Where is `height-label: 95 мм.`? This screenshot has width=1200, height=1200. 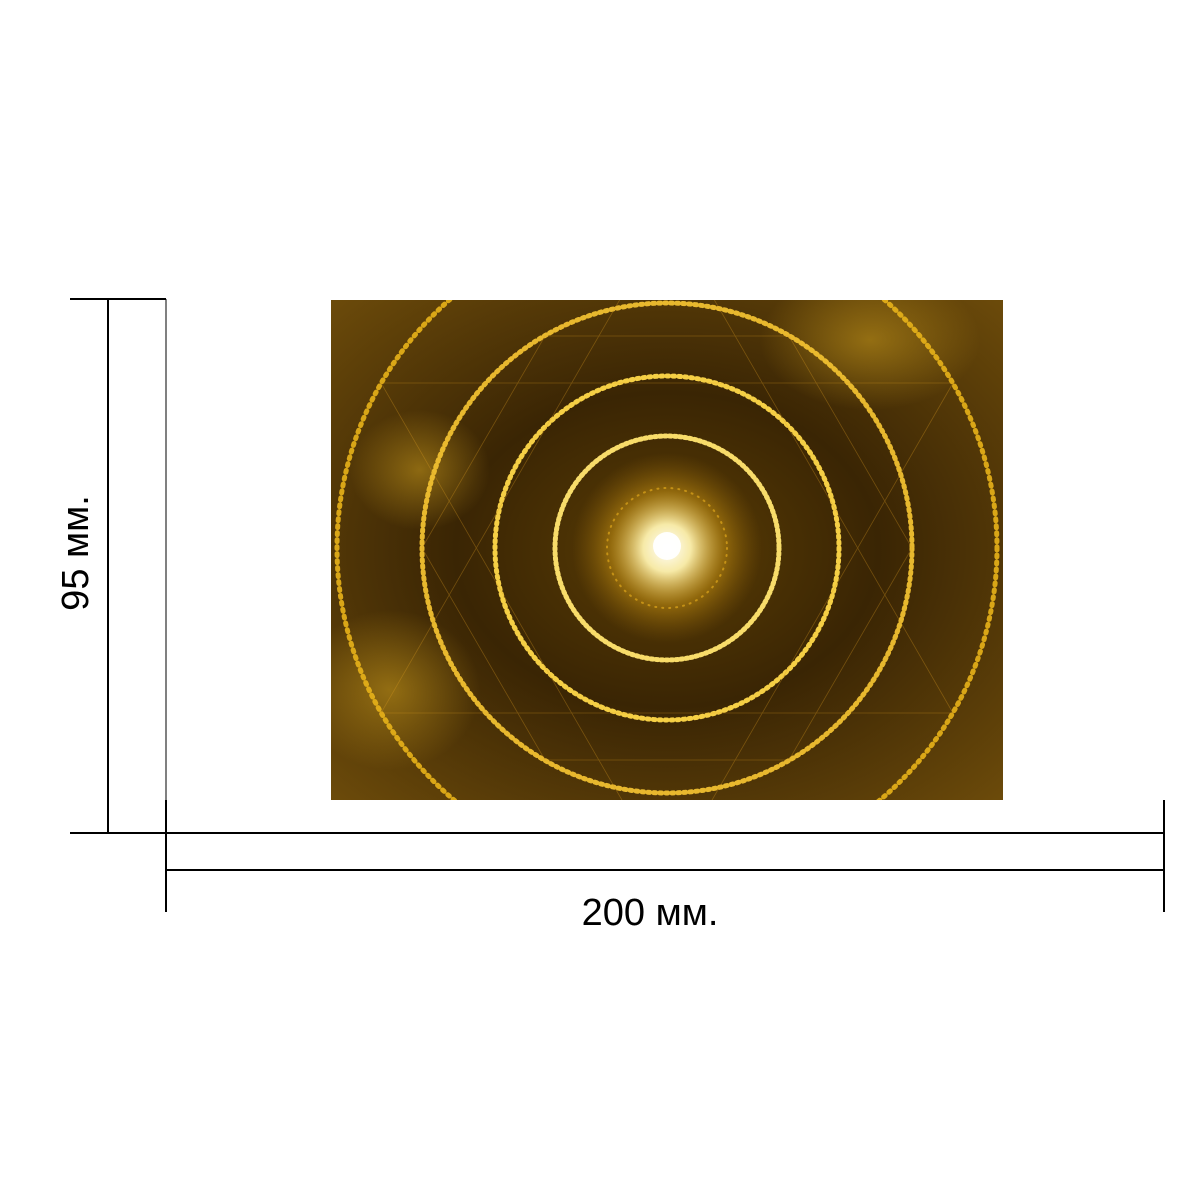
height-label: 95 мм. is located at coordinates (76, 553).